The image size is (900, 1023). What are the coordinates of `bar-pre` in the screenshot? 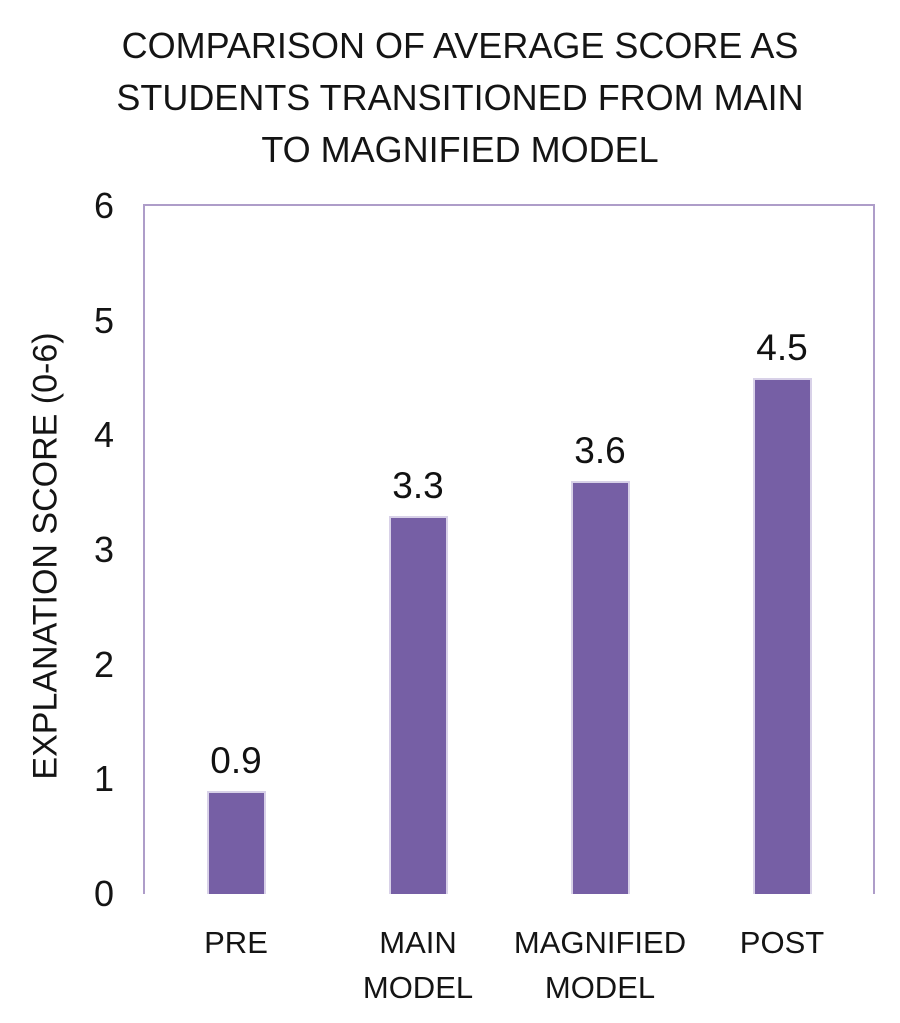 It's located at (236, 842).